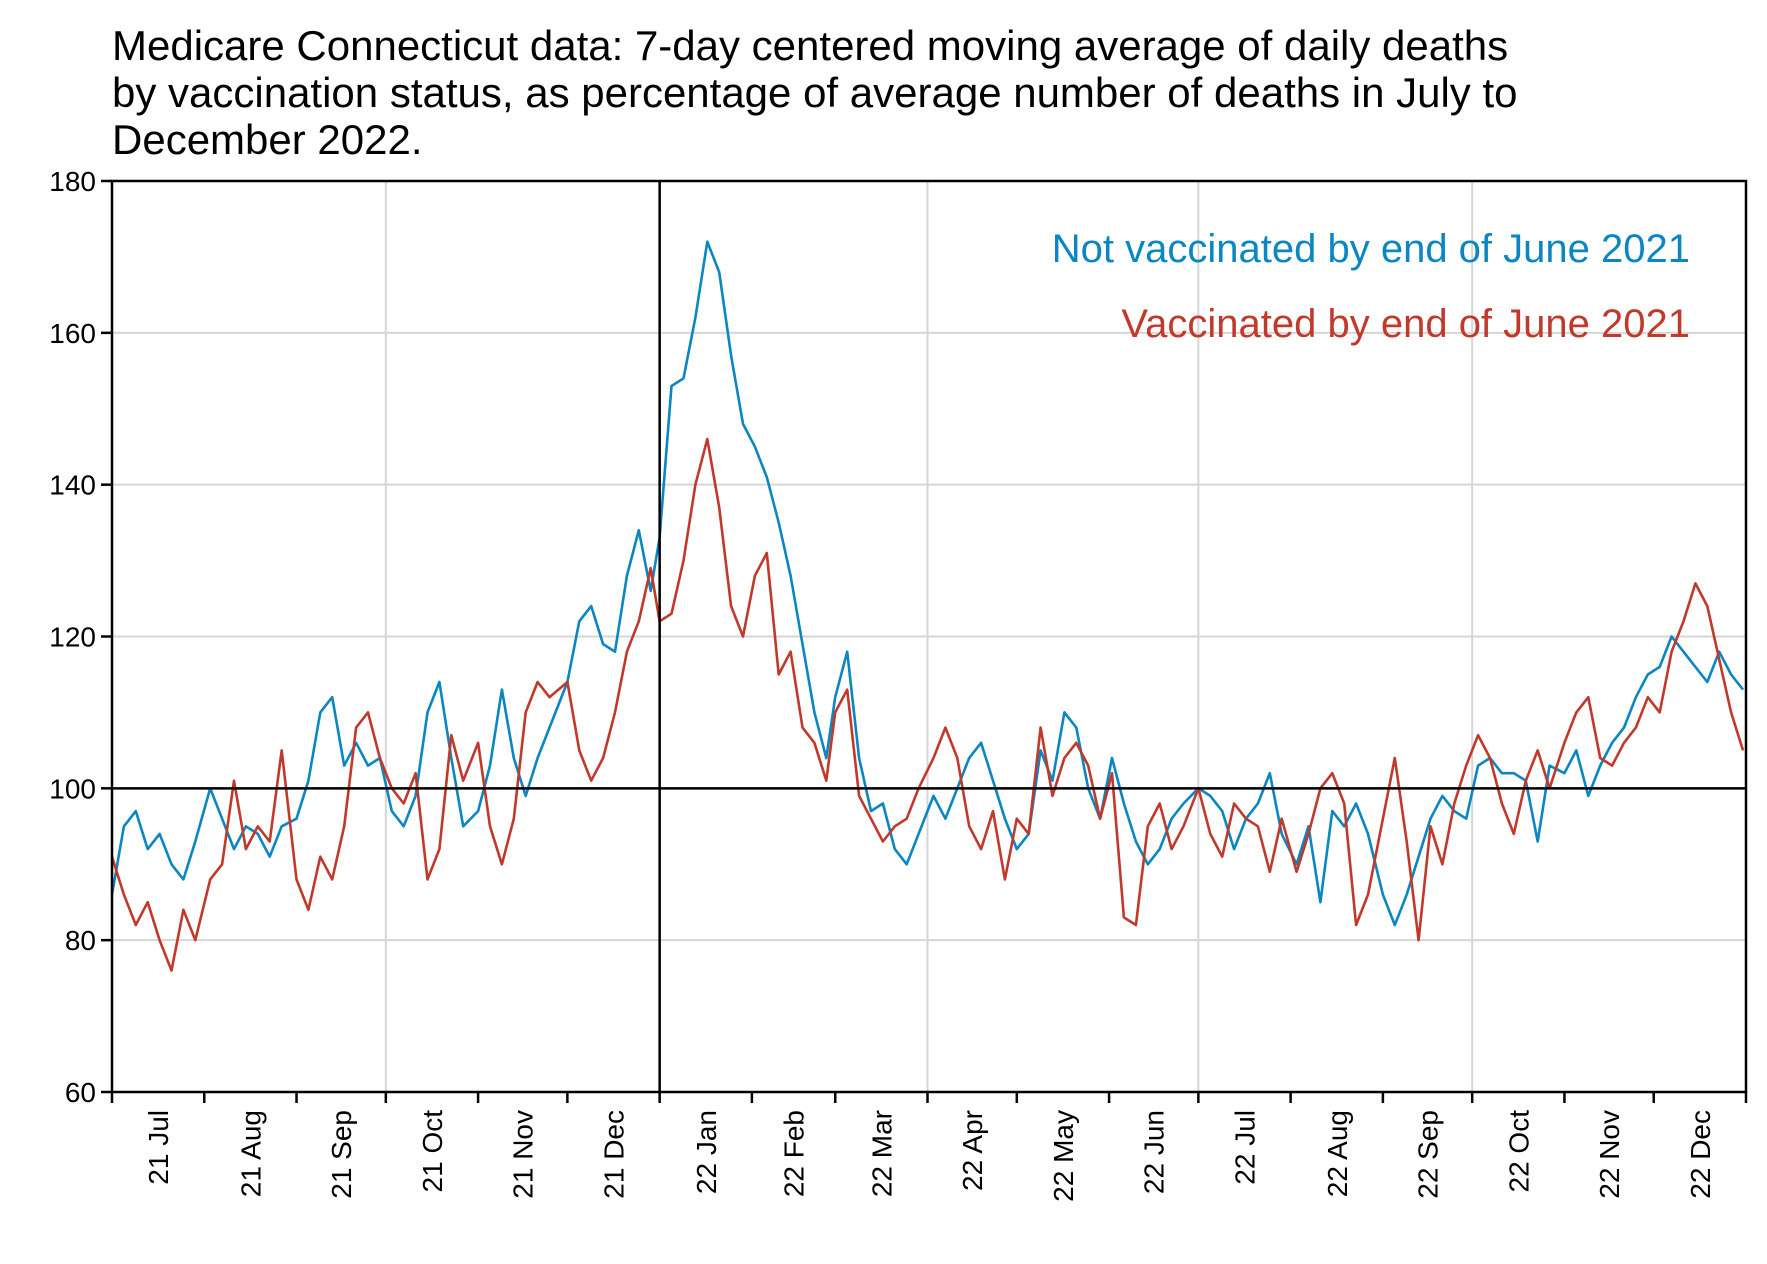  Describe the element at coordinates (72, 333) in the screenshot. I see `y-tick-label: 160` at that location.